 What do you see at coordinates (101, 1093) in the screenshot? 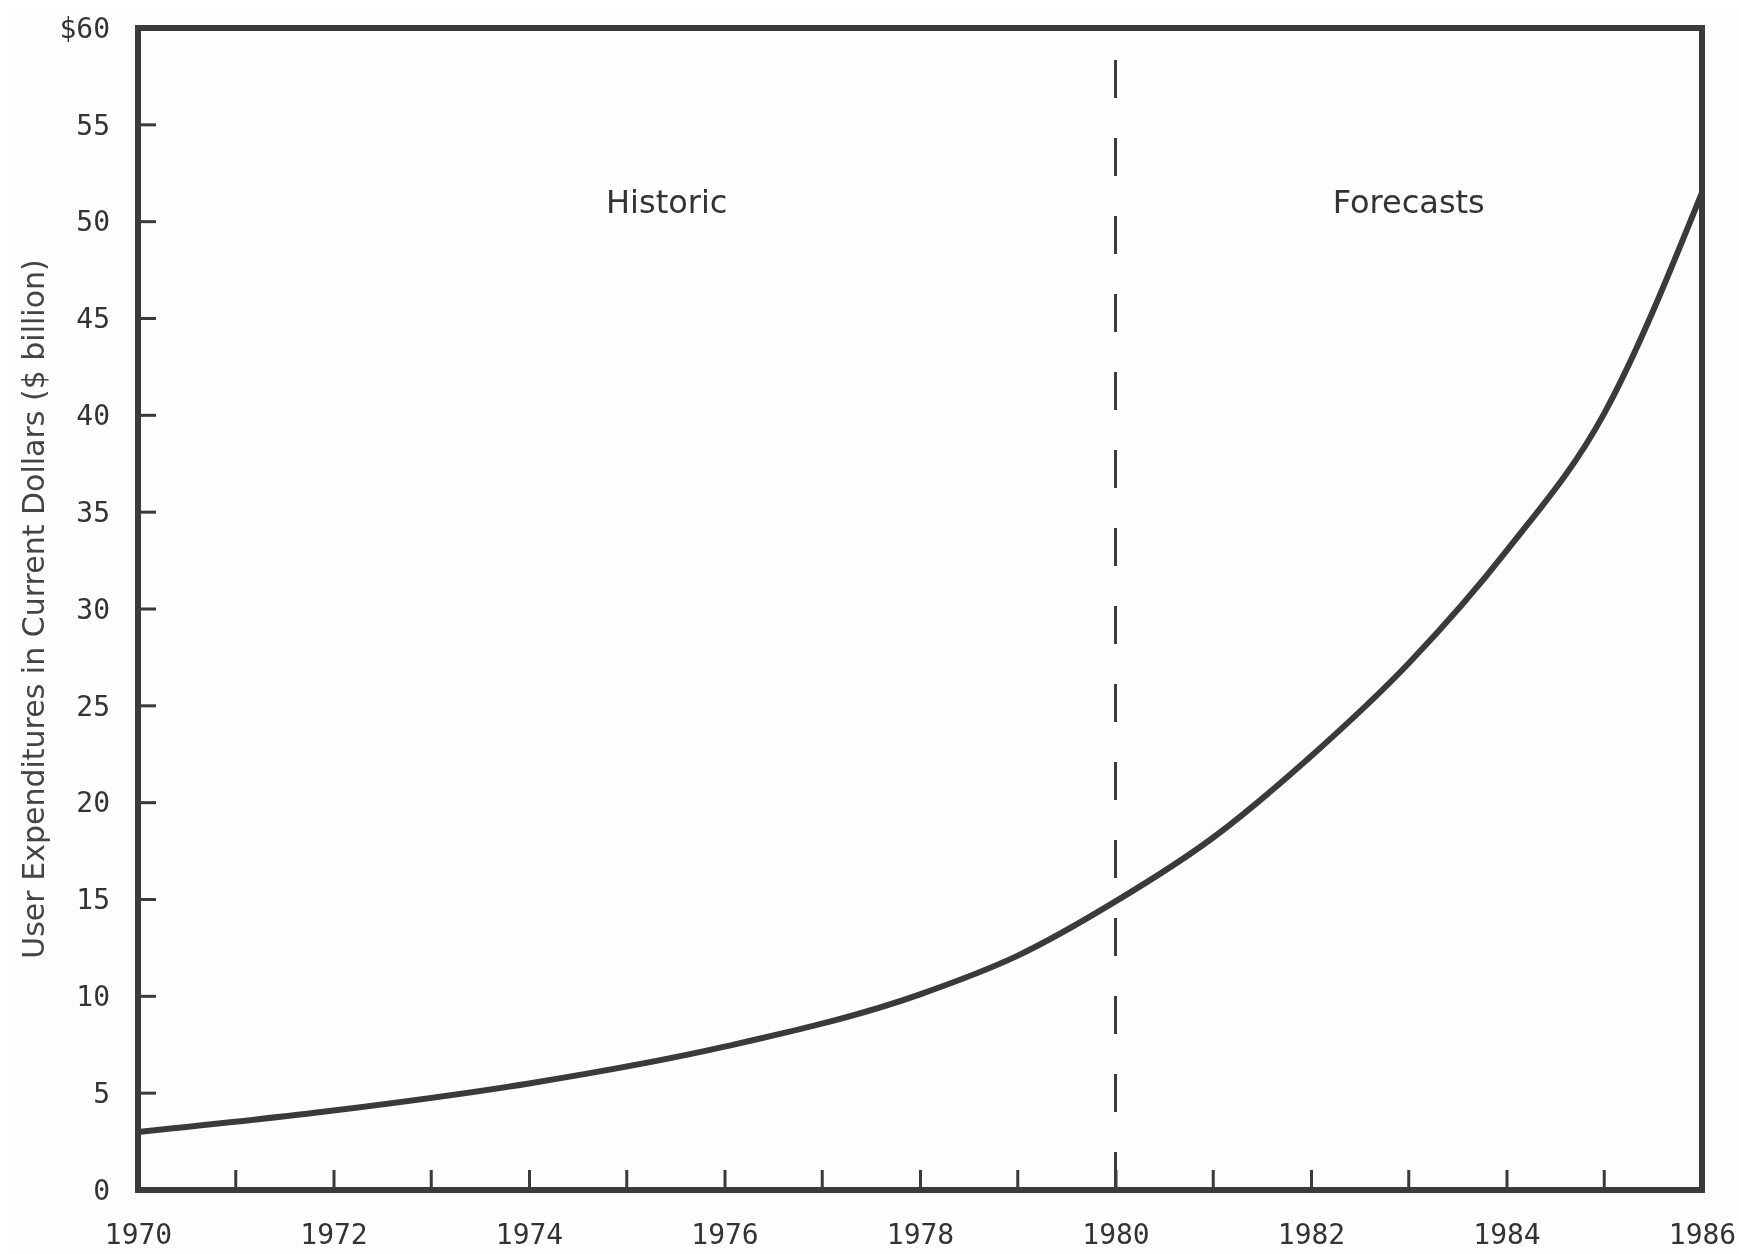
I see `y-tick-label: 5` at bounding box center [101, 1093].